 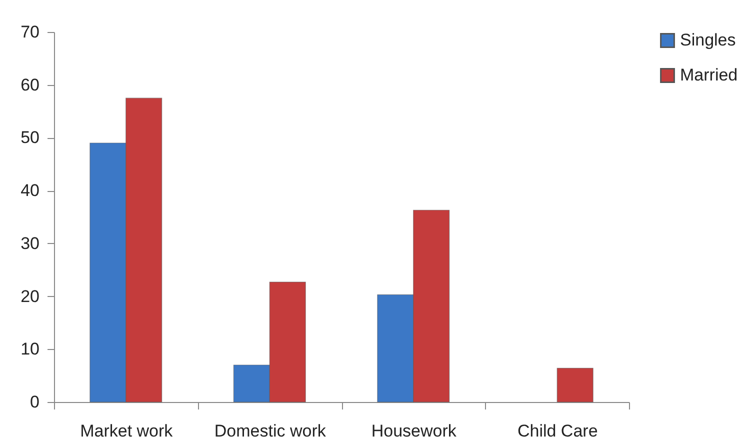 What do you see at coordinates (127, 429) in the screenshot?
I see `x-tick-label: Market work` at bounding box center [127, 429].